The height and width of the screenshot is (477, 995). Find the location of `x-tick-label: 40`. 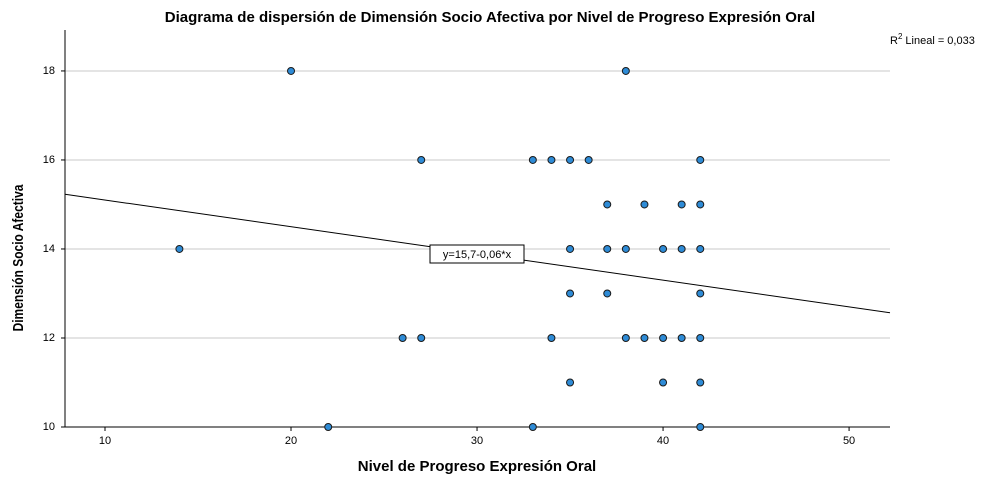

x-tick-label: 40 is located at coordinates (663, 441).